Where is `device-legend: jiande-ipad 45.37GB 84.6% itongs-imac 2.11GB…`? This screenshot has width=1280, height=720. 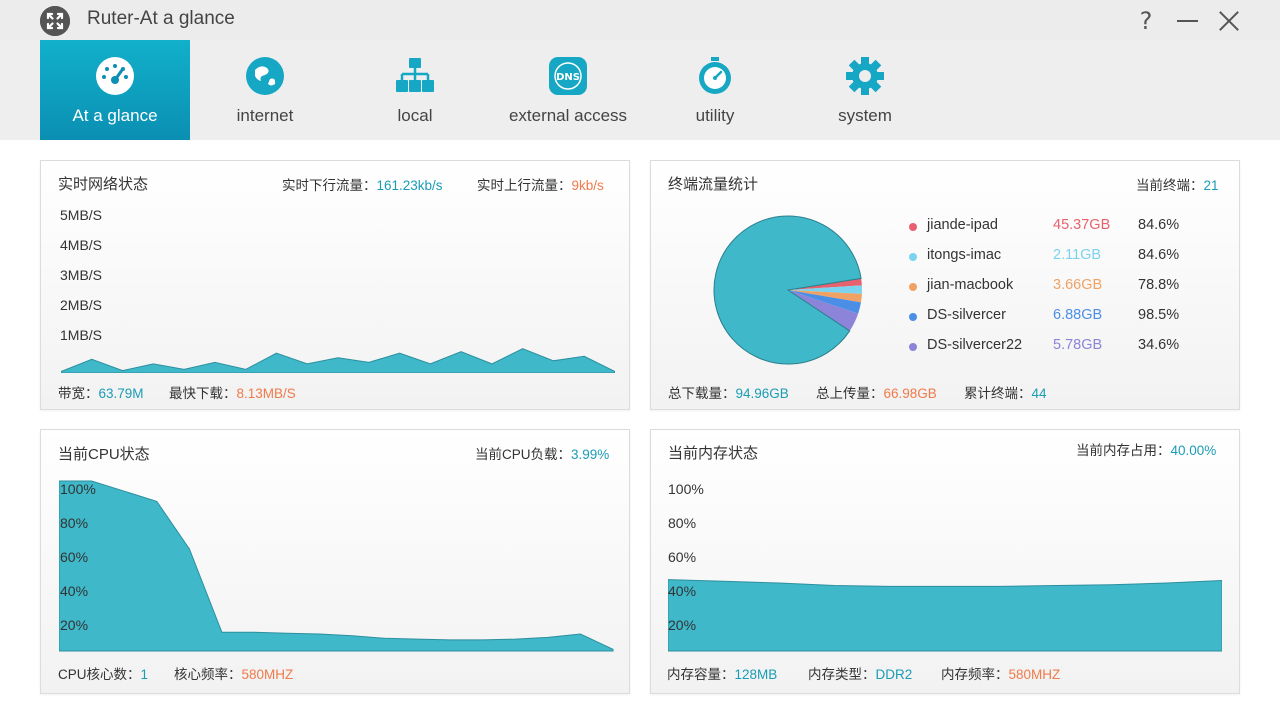 device-legend: jiande-ipad 45.37GB 84.6% itongs-imac 2.11GB… is located at coordinates (1064, 287).